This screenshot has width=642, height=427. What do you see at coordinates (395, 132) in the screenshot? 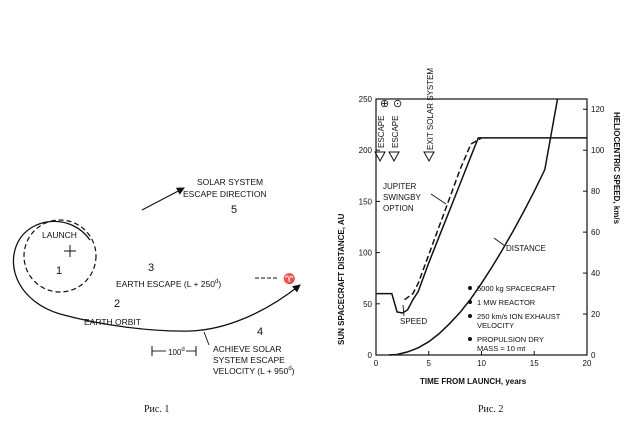
I see `event-label-escape-2: ESCAPE` at bounding box center [395, 132].